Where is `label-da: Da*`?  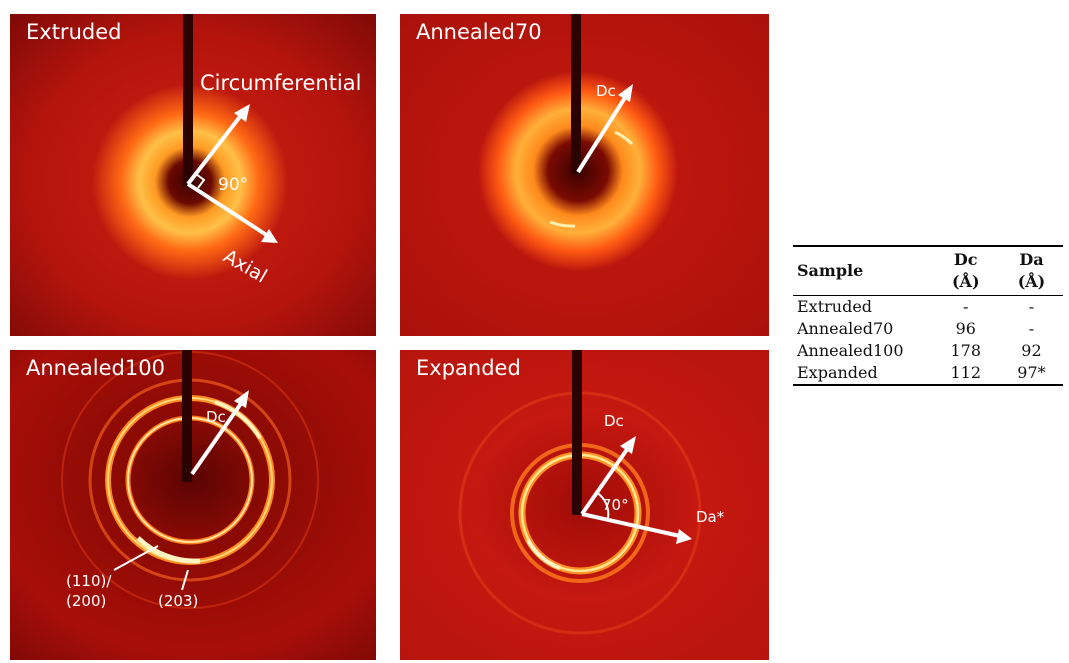
label-da: Da* is located at coordinates (710, 517).